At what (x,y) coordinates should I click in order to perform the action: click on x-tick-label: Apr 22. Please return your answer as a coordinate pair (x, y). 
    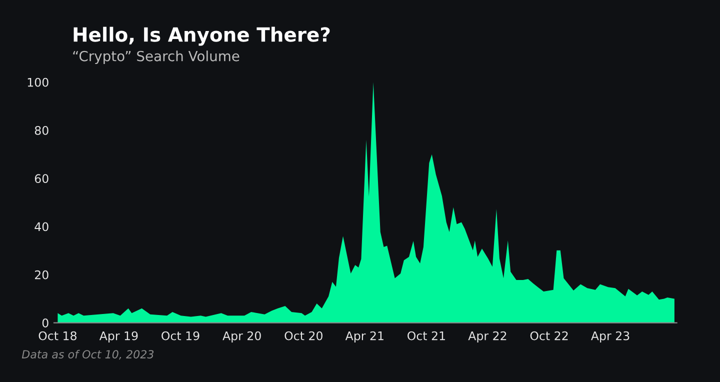
    Looking at the image, I should click on (487, 337).